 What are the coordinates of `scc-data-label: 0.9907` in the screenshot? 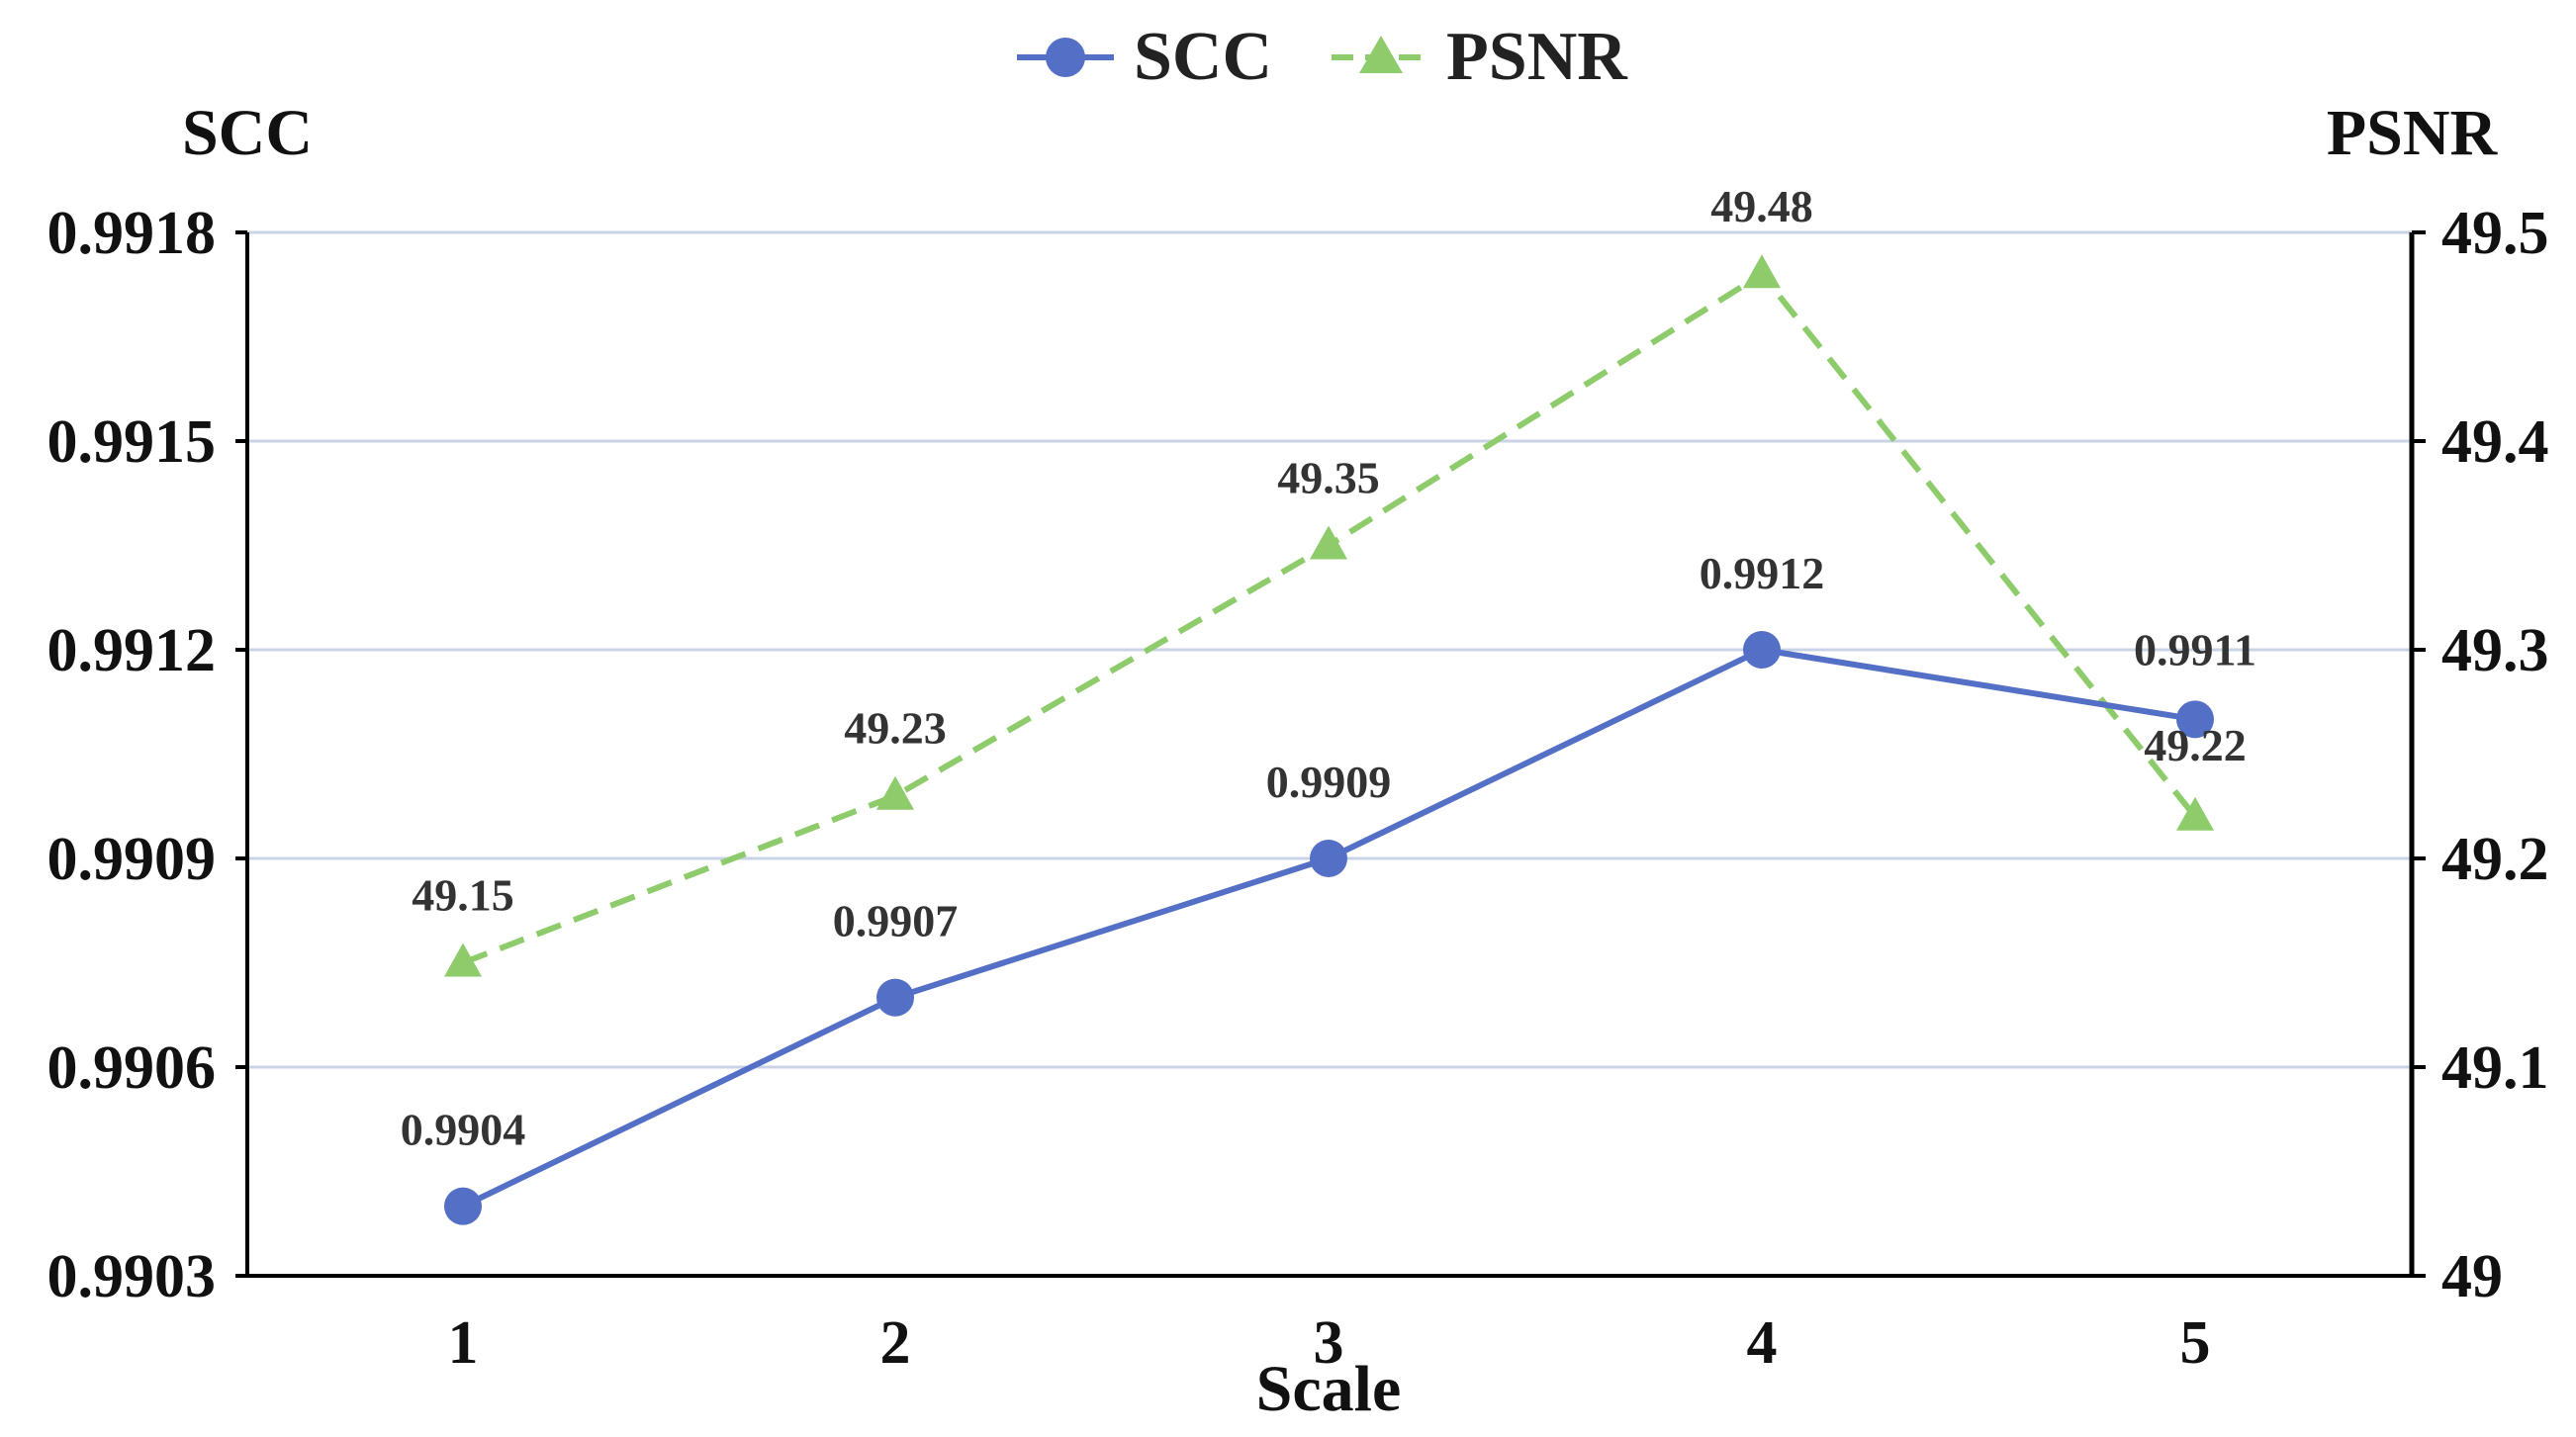 It's located at (896, 921).